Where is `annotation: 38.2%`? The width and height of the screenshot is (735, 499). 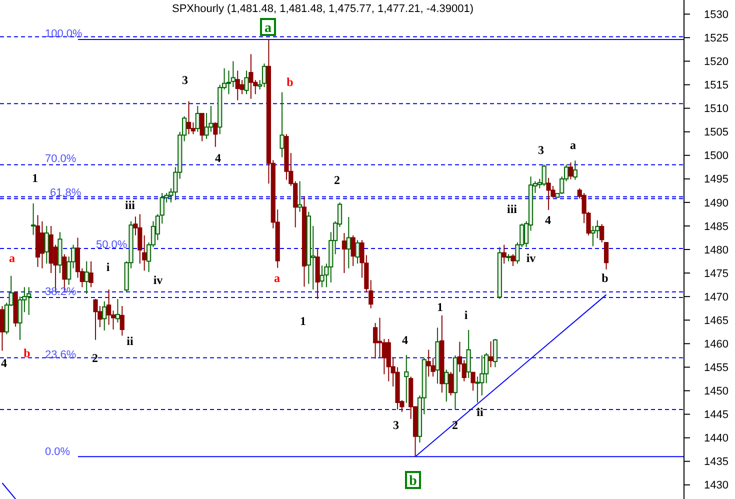 annotation: 38.2% is located at coordinates (60, 292).